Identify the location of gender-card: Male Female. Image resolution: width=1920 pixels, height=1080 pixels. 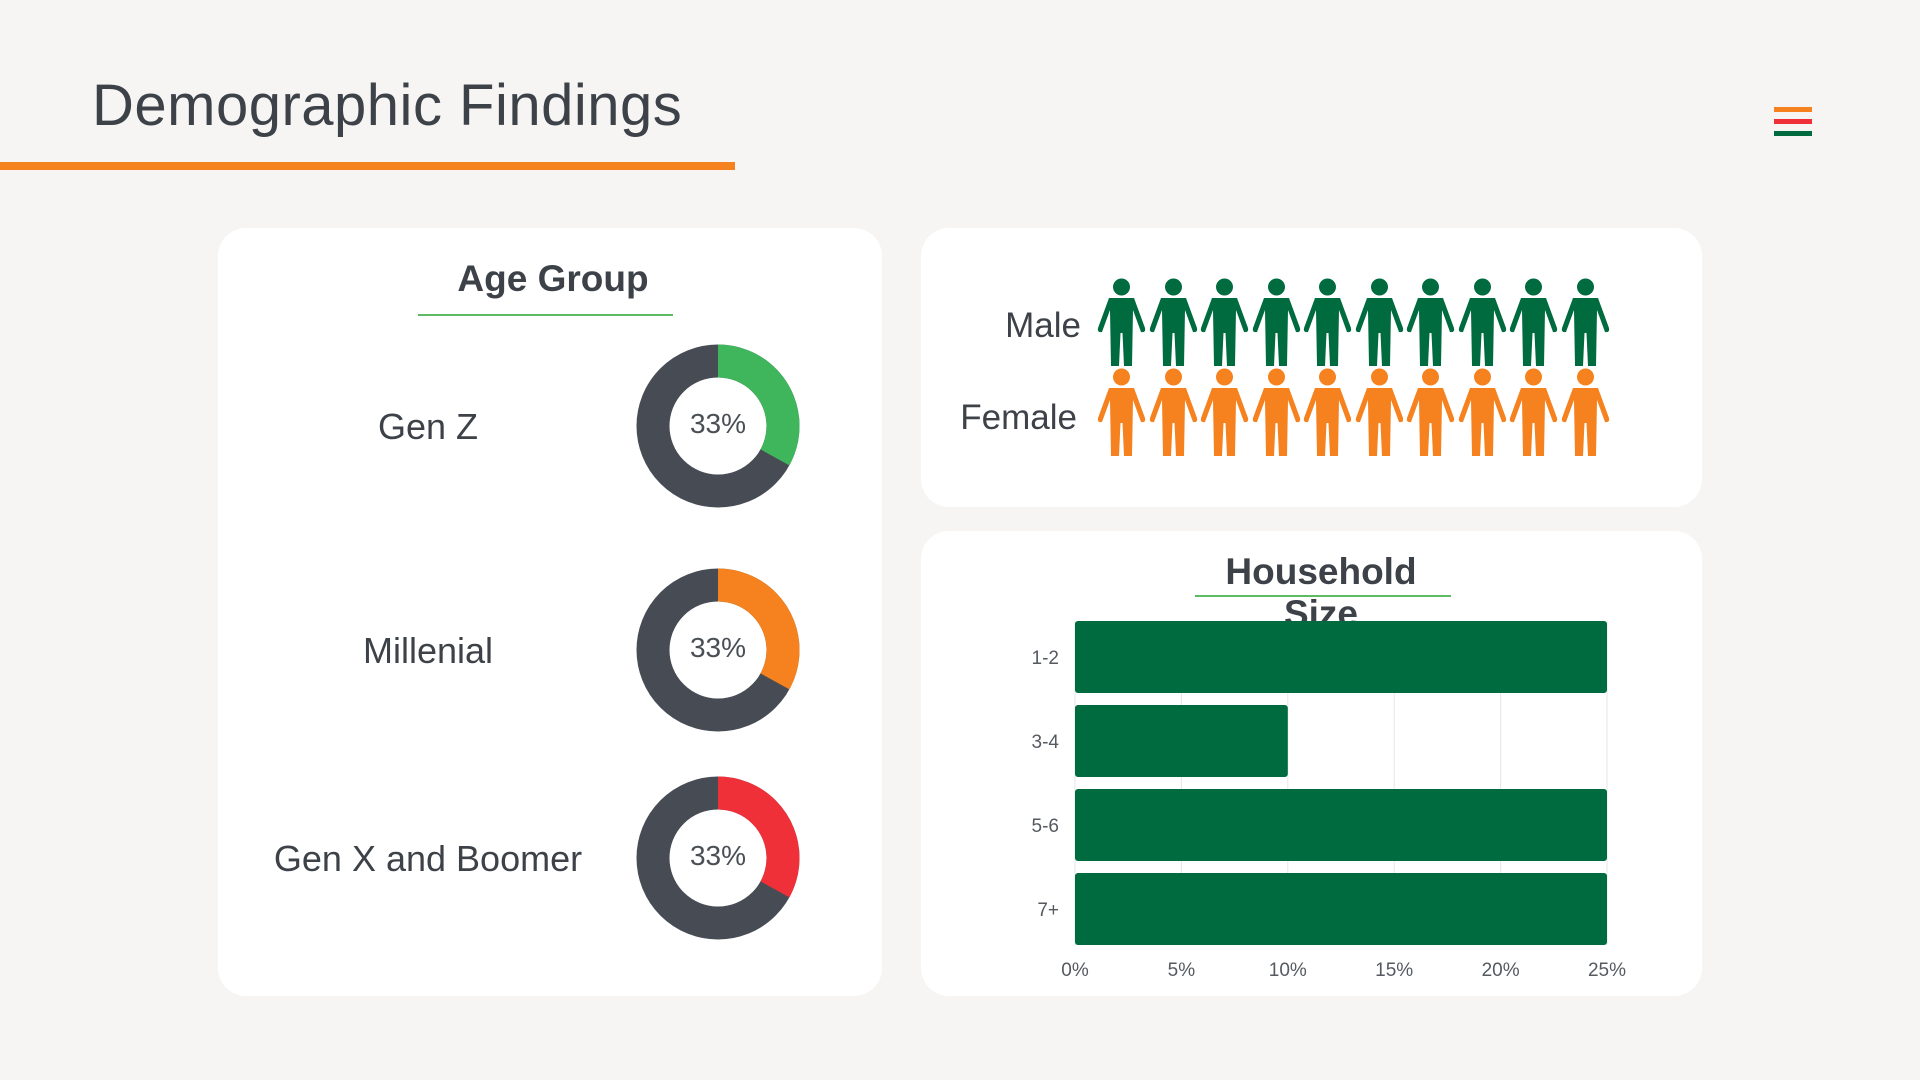
(1311, 367).